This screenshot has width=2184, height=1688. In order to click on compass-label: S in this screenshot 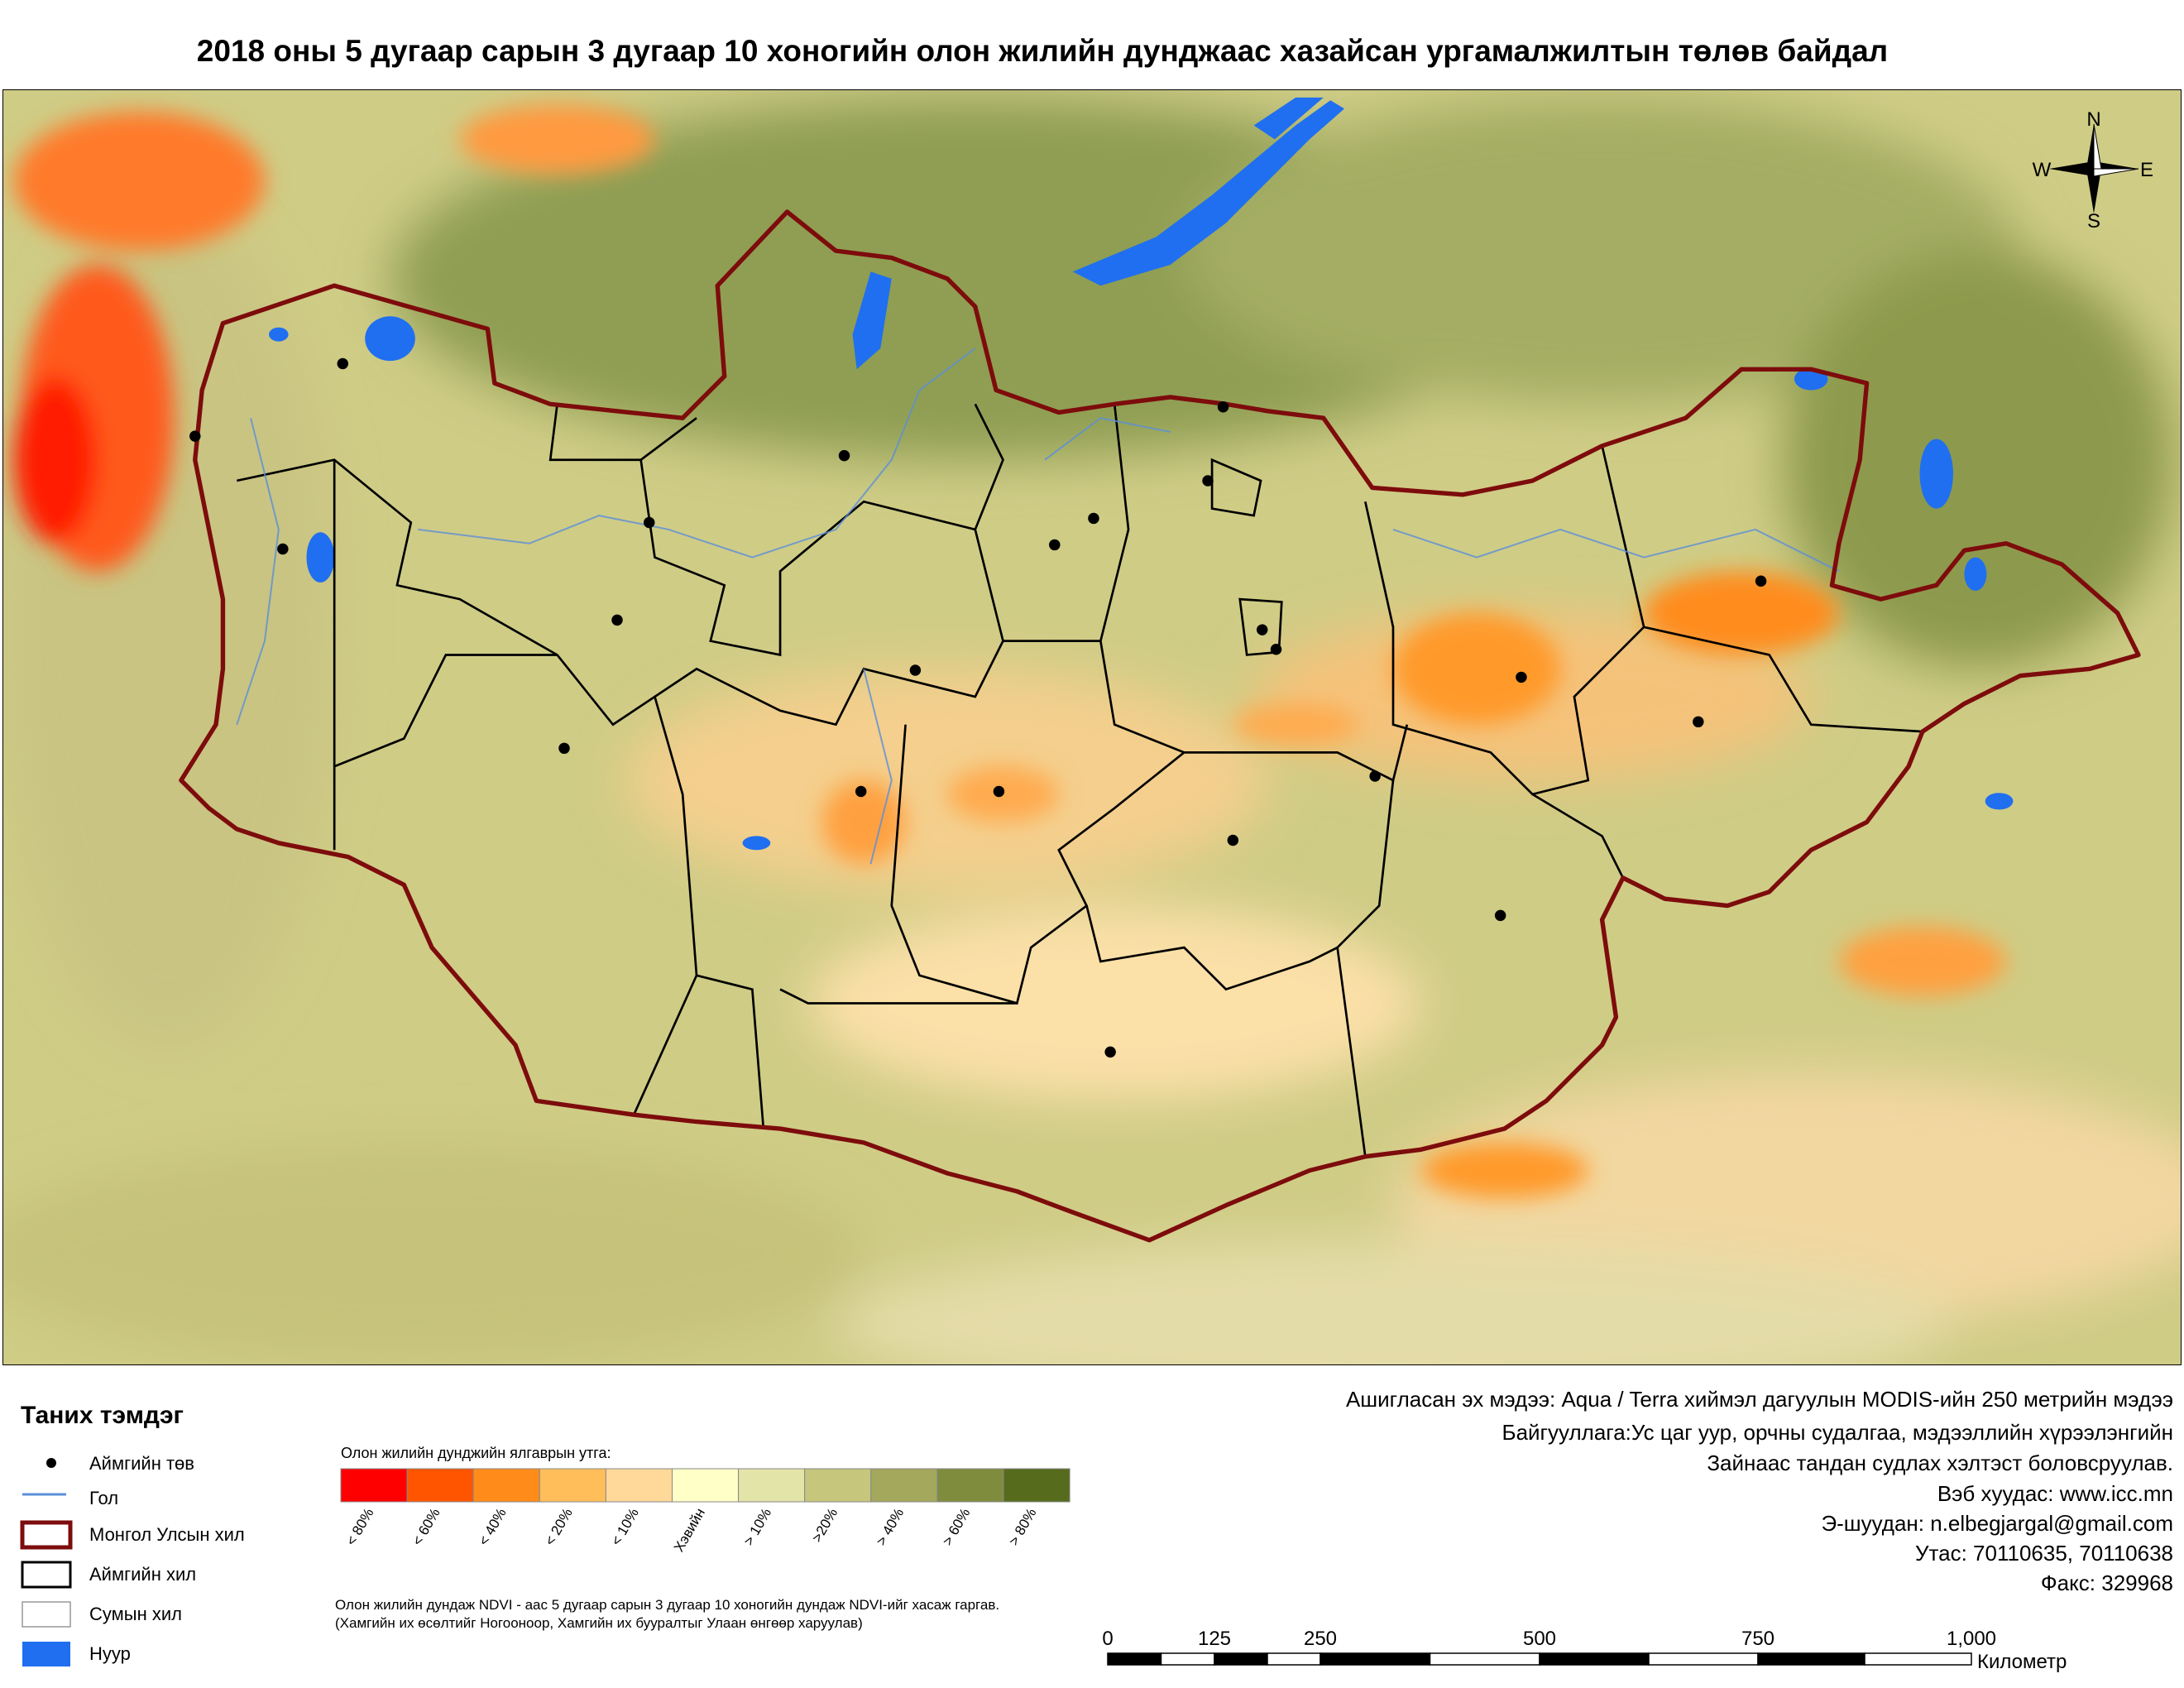, I will do `click(2093, 221)`.